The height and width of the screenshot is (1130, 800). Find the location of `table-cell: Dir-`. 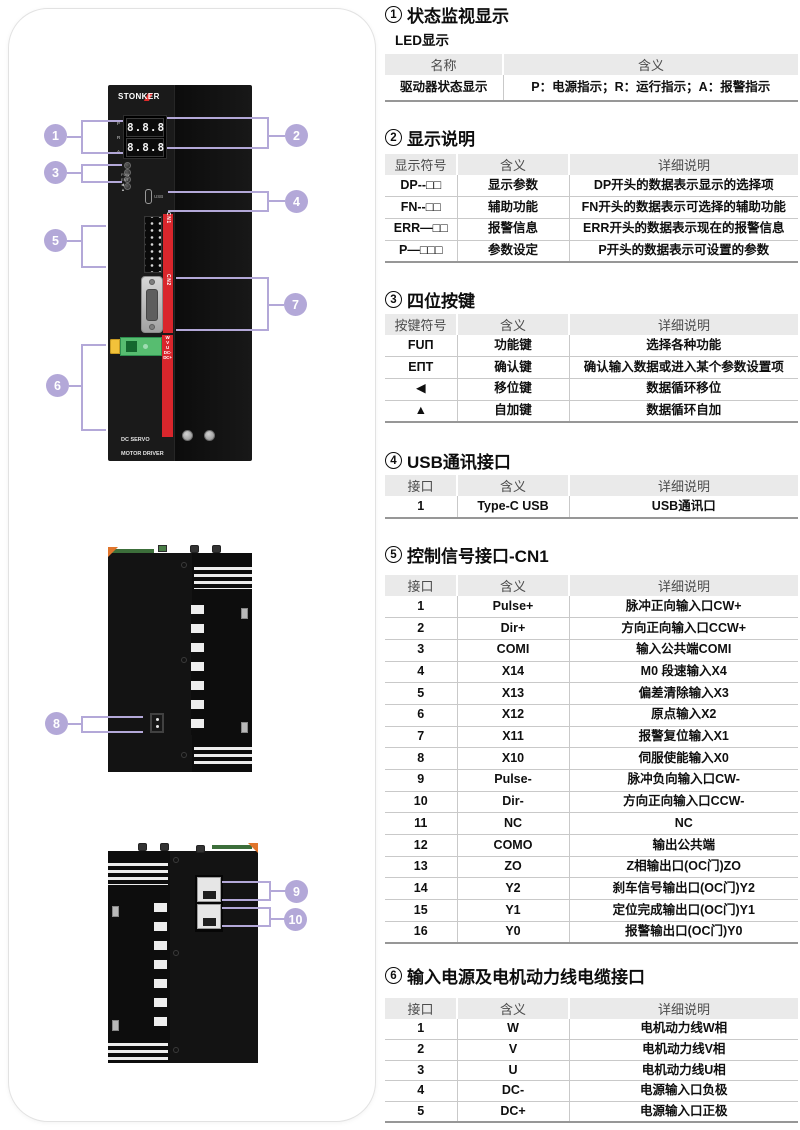

table-cell: Dir- is located at coordinates (512, 801).